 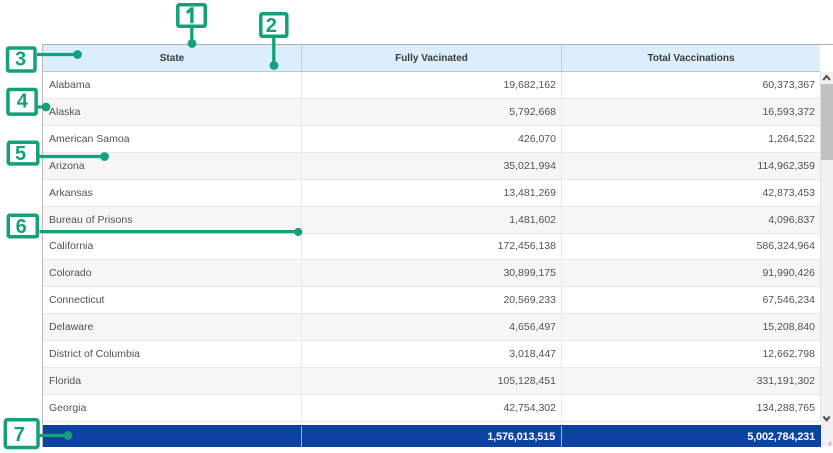 What do you see at coordinates (19, 435) in the screenshot?
I see `svg-text: 7` at bounding box center [19, 435].